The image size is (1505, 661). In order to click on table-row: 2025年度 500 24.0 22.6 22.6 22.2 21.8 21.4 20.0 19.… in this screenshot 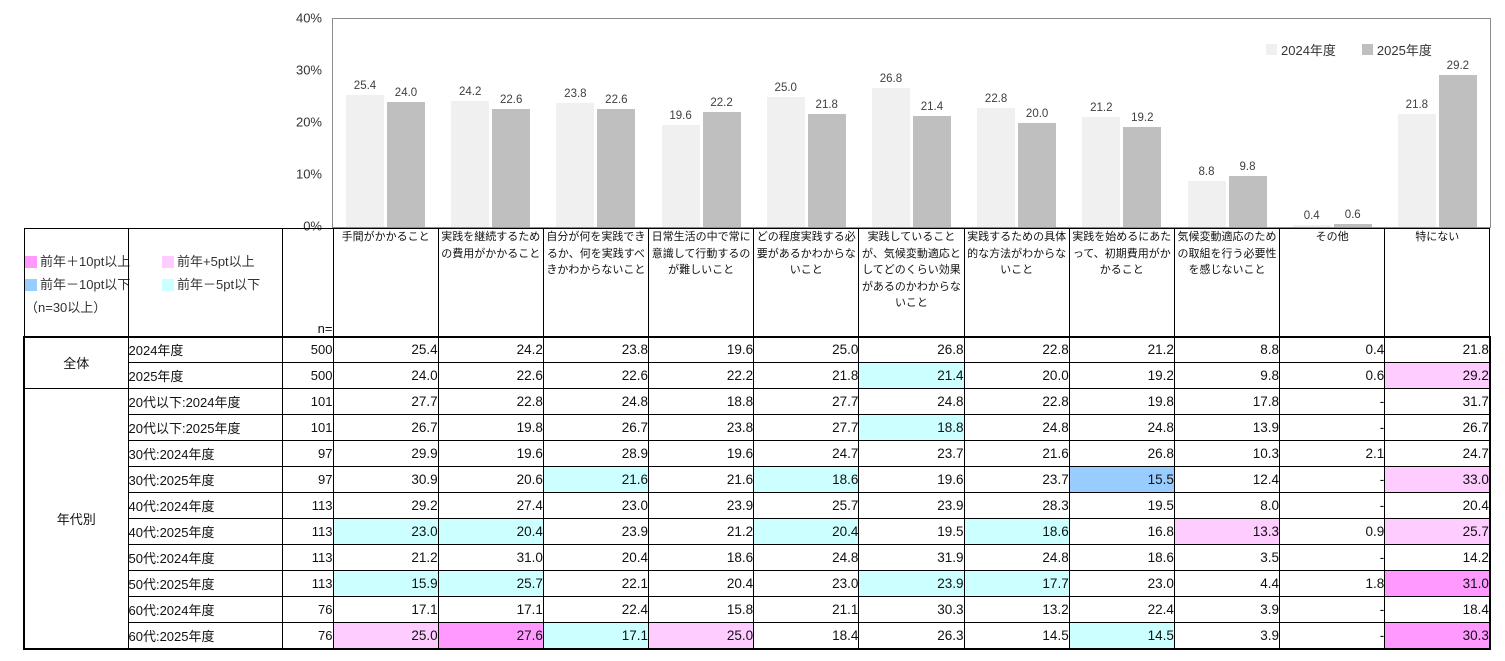, I will do `click(757, 375)`.